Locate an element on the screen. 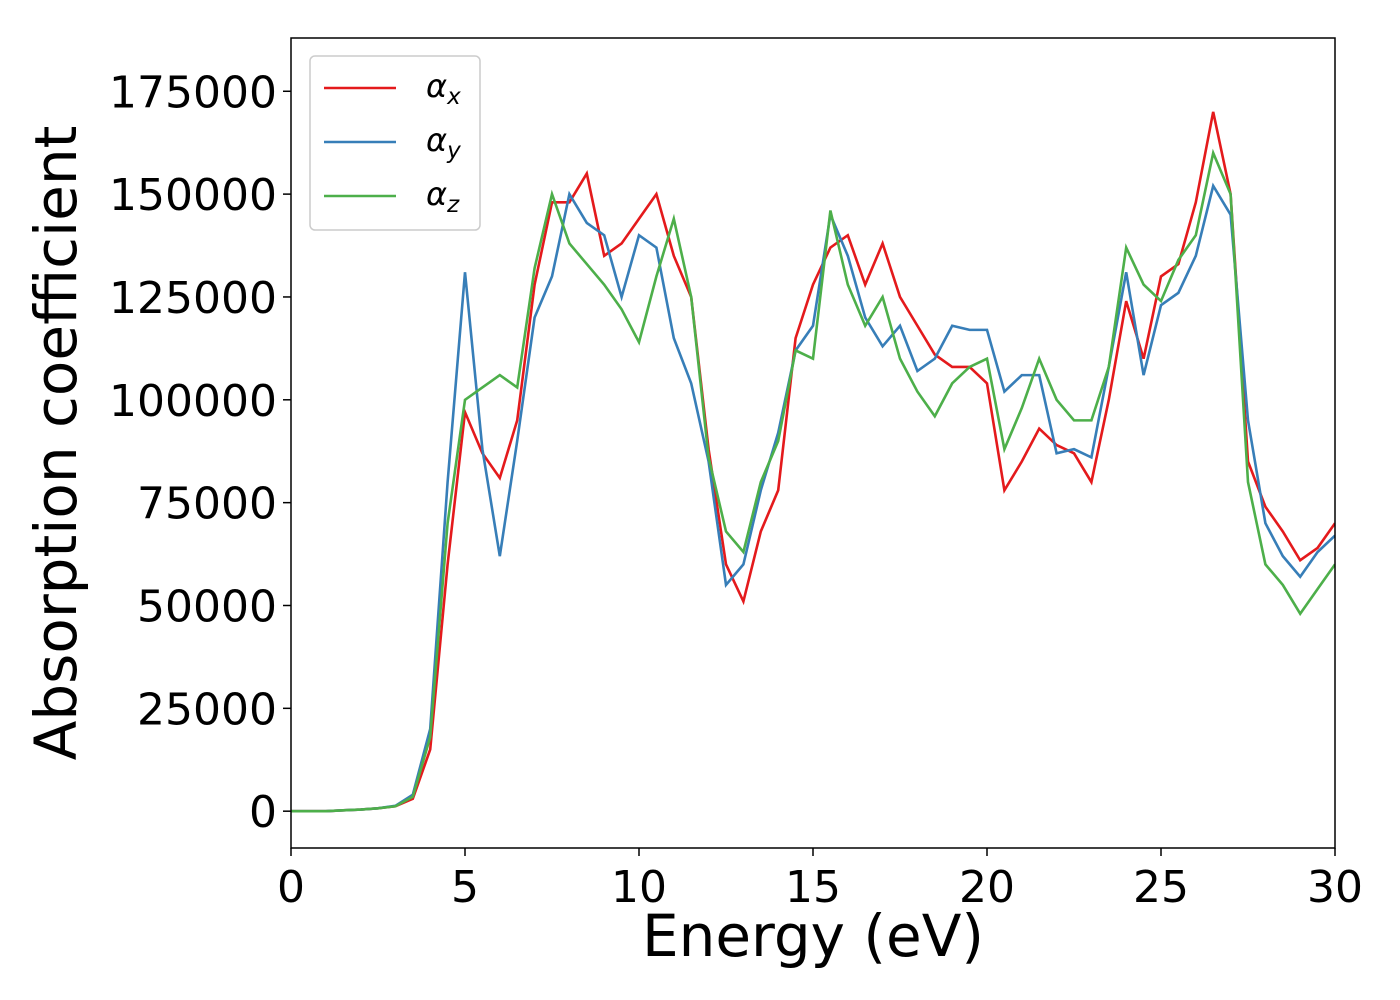  y-tick-label: 75000 is located at coordinates (207, 504).